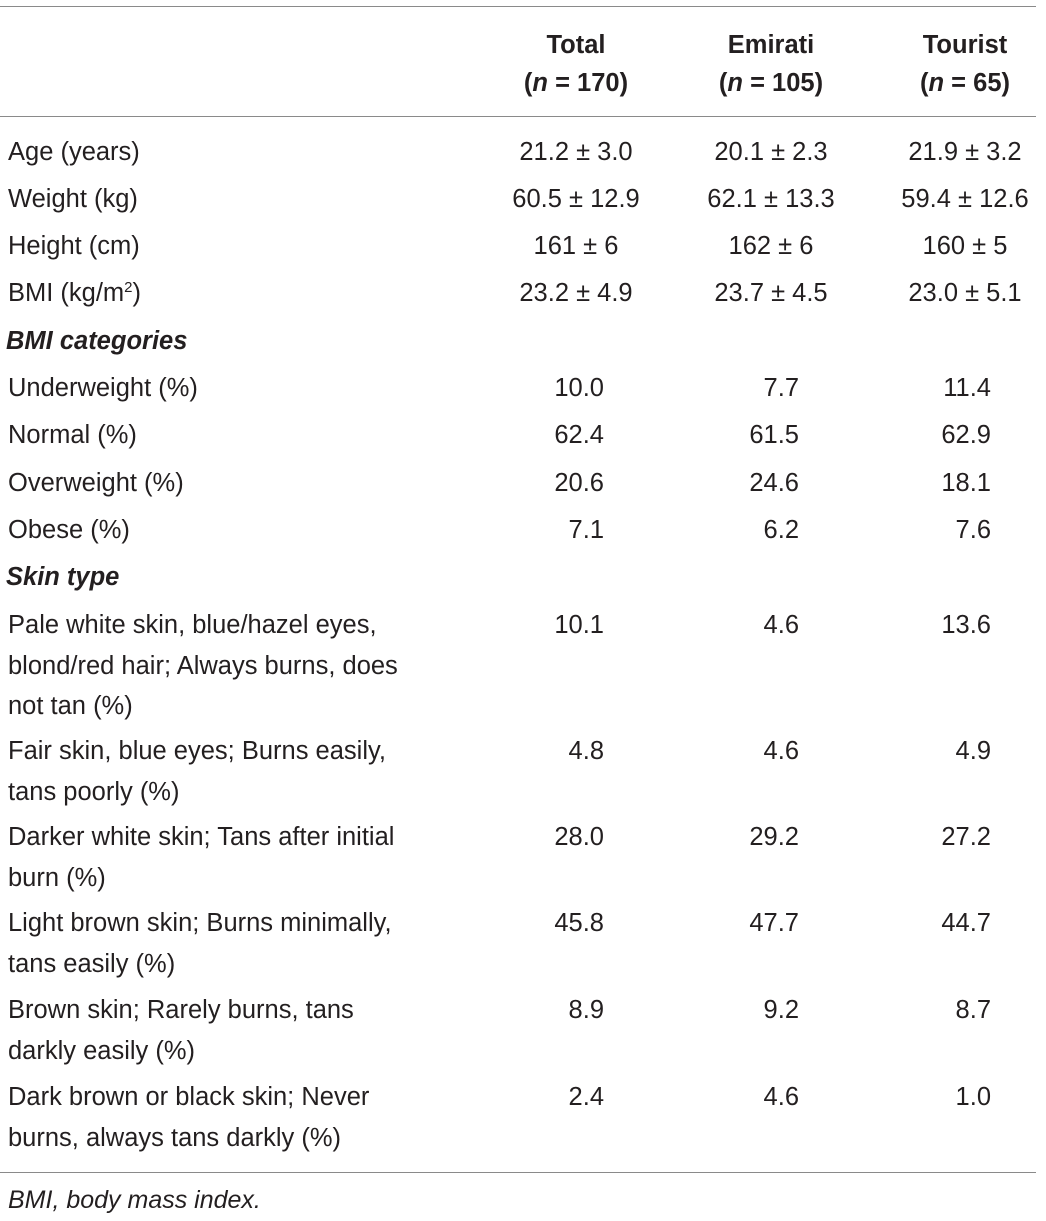 The height and width of the screenshot is (1221, 1046). I want to click on row-label: Height (cm), so click(74, 246).